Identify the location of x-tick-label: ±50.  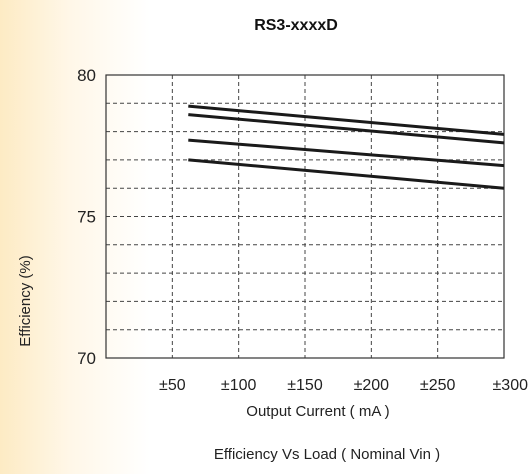
(172, 385).